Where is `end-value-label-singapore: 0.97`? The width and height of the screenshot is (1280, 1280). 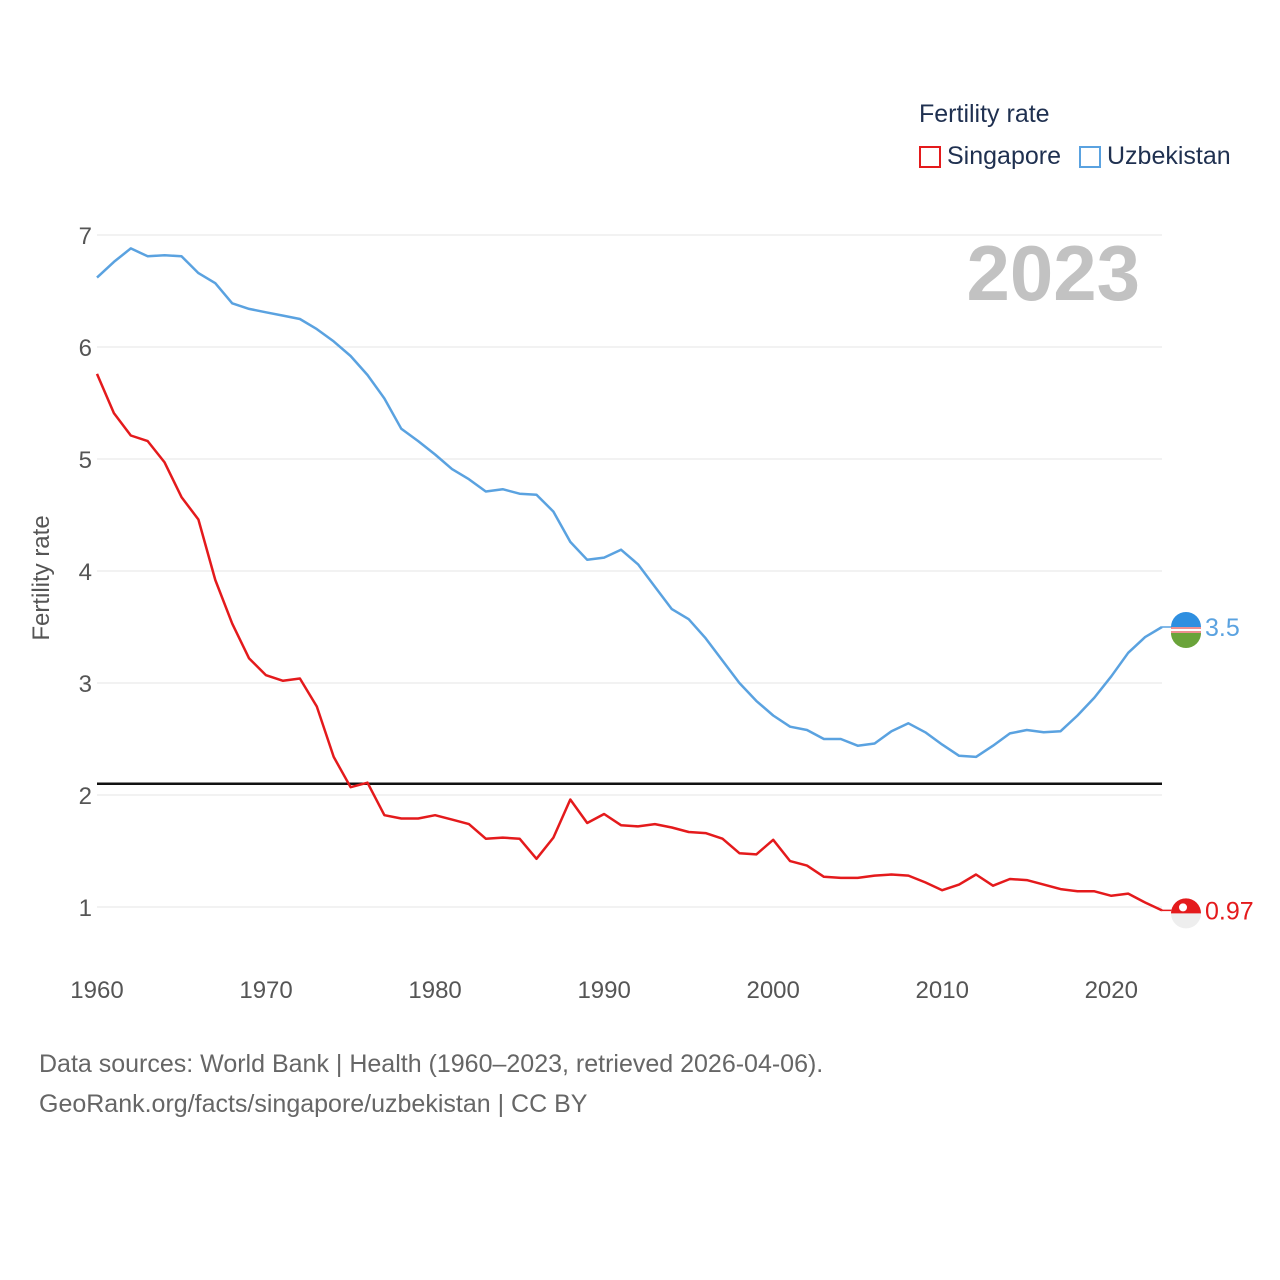 end-value-label-singapore: 0.97 is located at coordinates (1229, 911).